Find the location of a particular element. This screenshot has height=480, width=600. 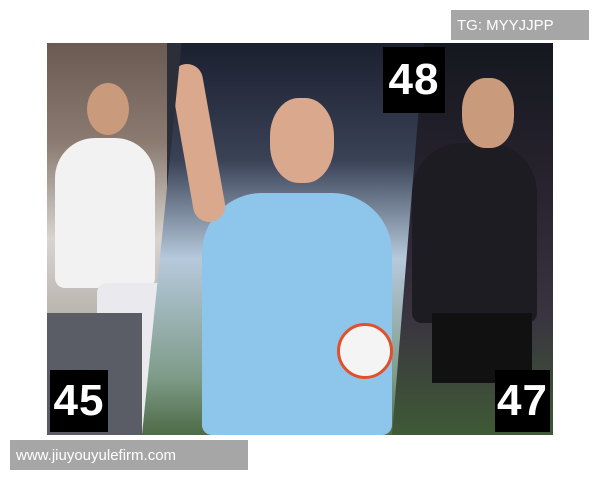

number-label-middle: 48 is located at coordinates (414, 80).